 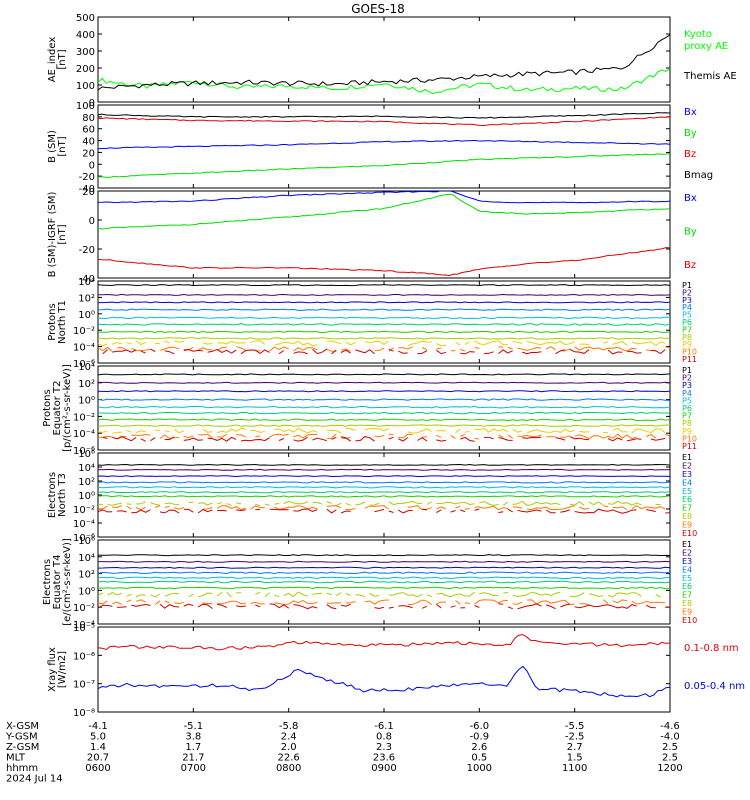 I want to click on orbit-row-label: hhmm, so click(x=22, y=768).